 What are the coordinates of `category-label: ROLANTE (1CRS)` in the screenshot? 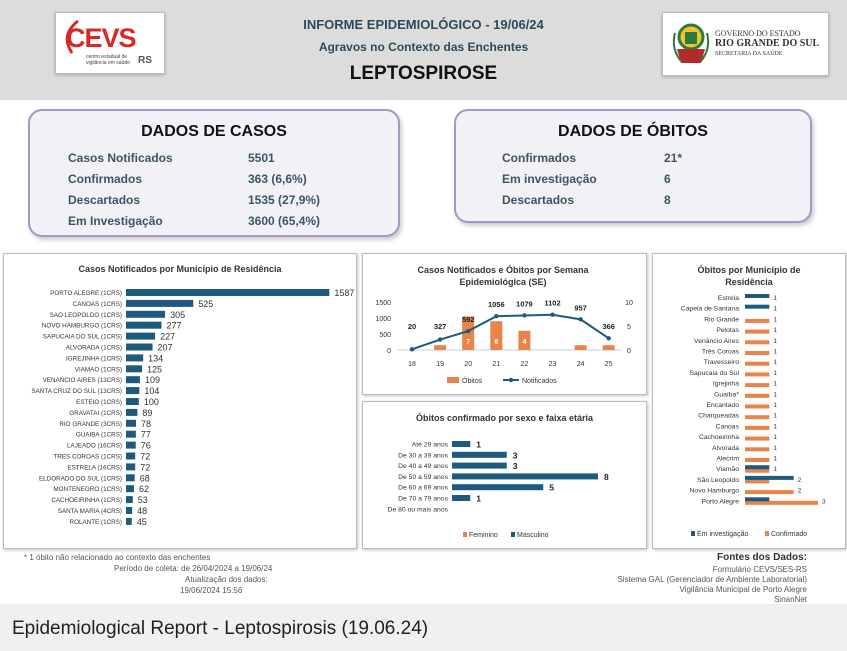 It's located at (96, 522).